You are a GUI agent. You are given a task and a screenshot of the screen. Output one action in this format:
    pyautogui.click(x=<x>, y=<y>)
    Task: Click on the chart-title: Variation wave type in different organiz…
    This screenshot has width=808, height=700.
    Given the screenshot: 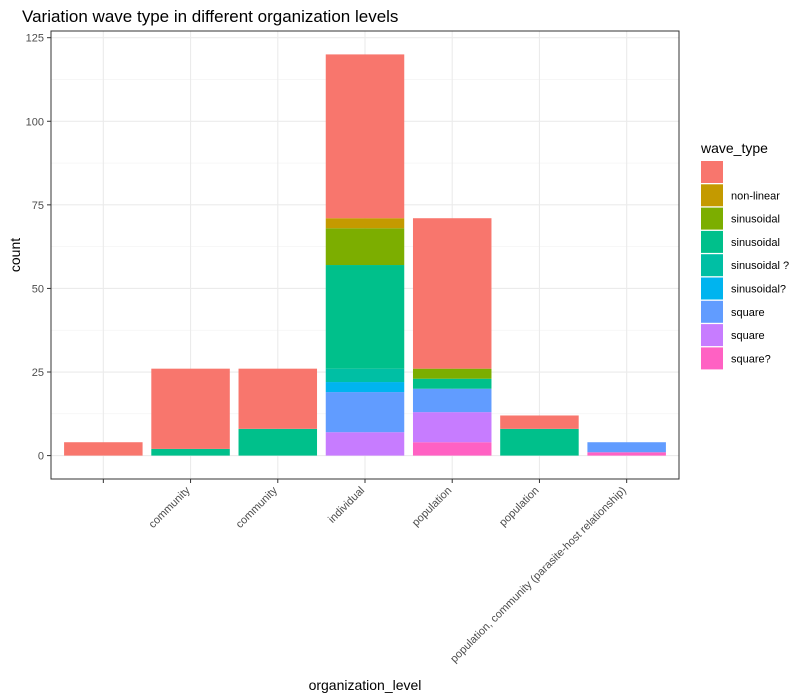 What is the action you would take?
    pyautogui.click(x=210, y=16)
    